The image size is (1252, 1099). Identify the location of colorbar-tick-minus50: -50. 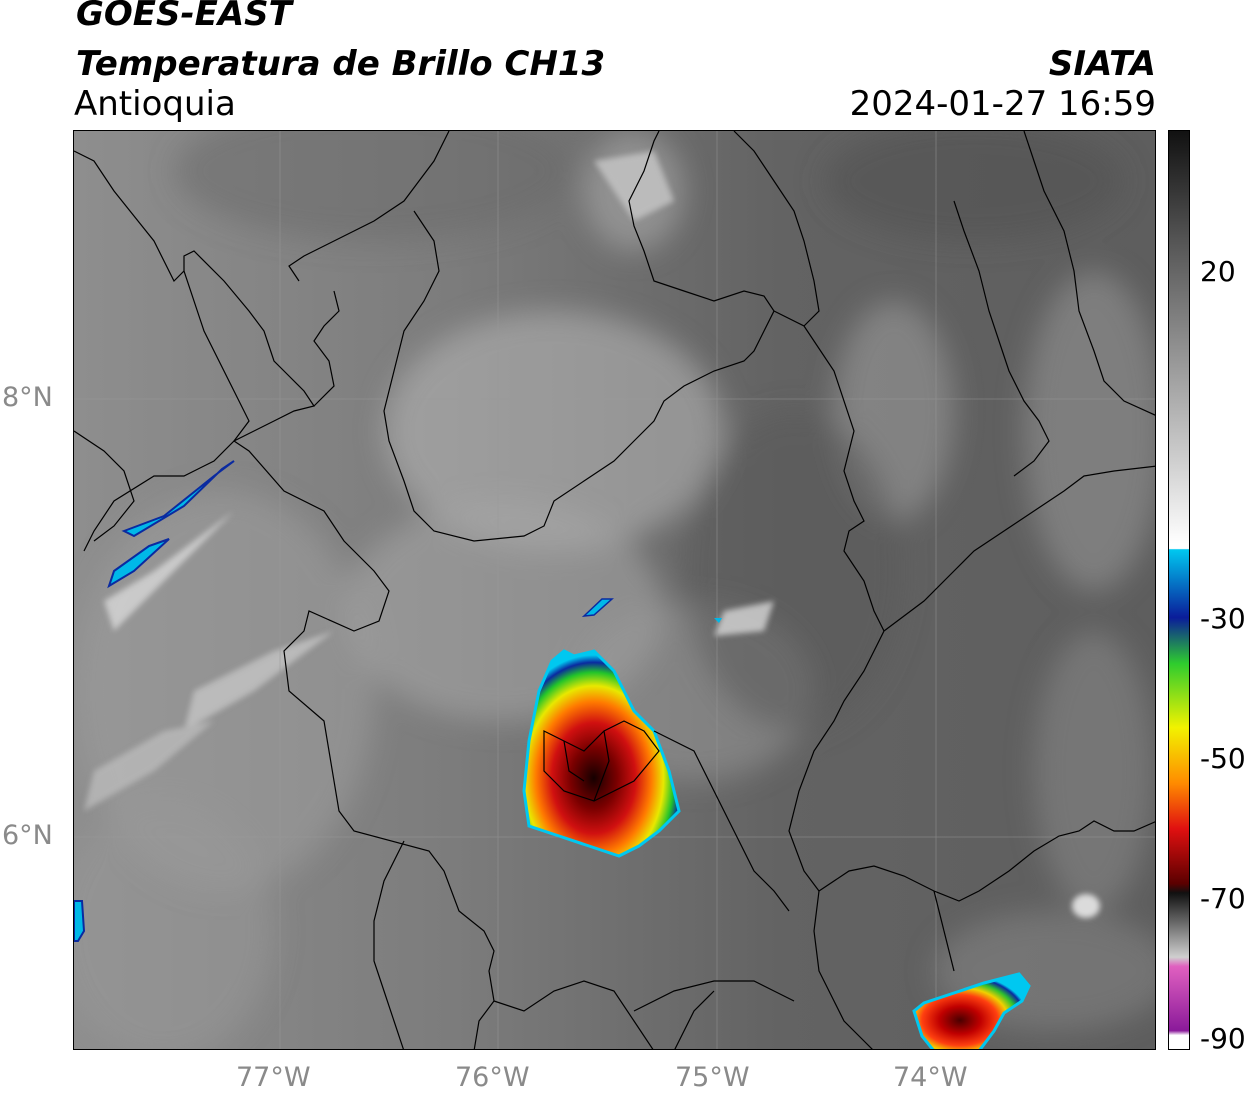
(1223, 758).